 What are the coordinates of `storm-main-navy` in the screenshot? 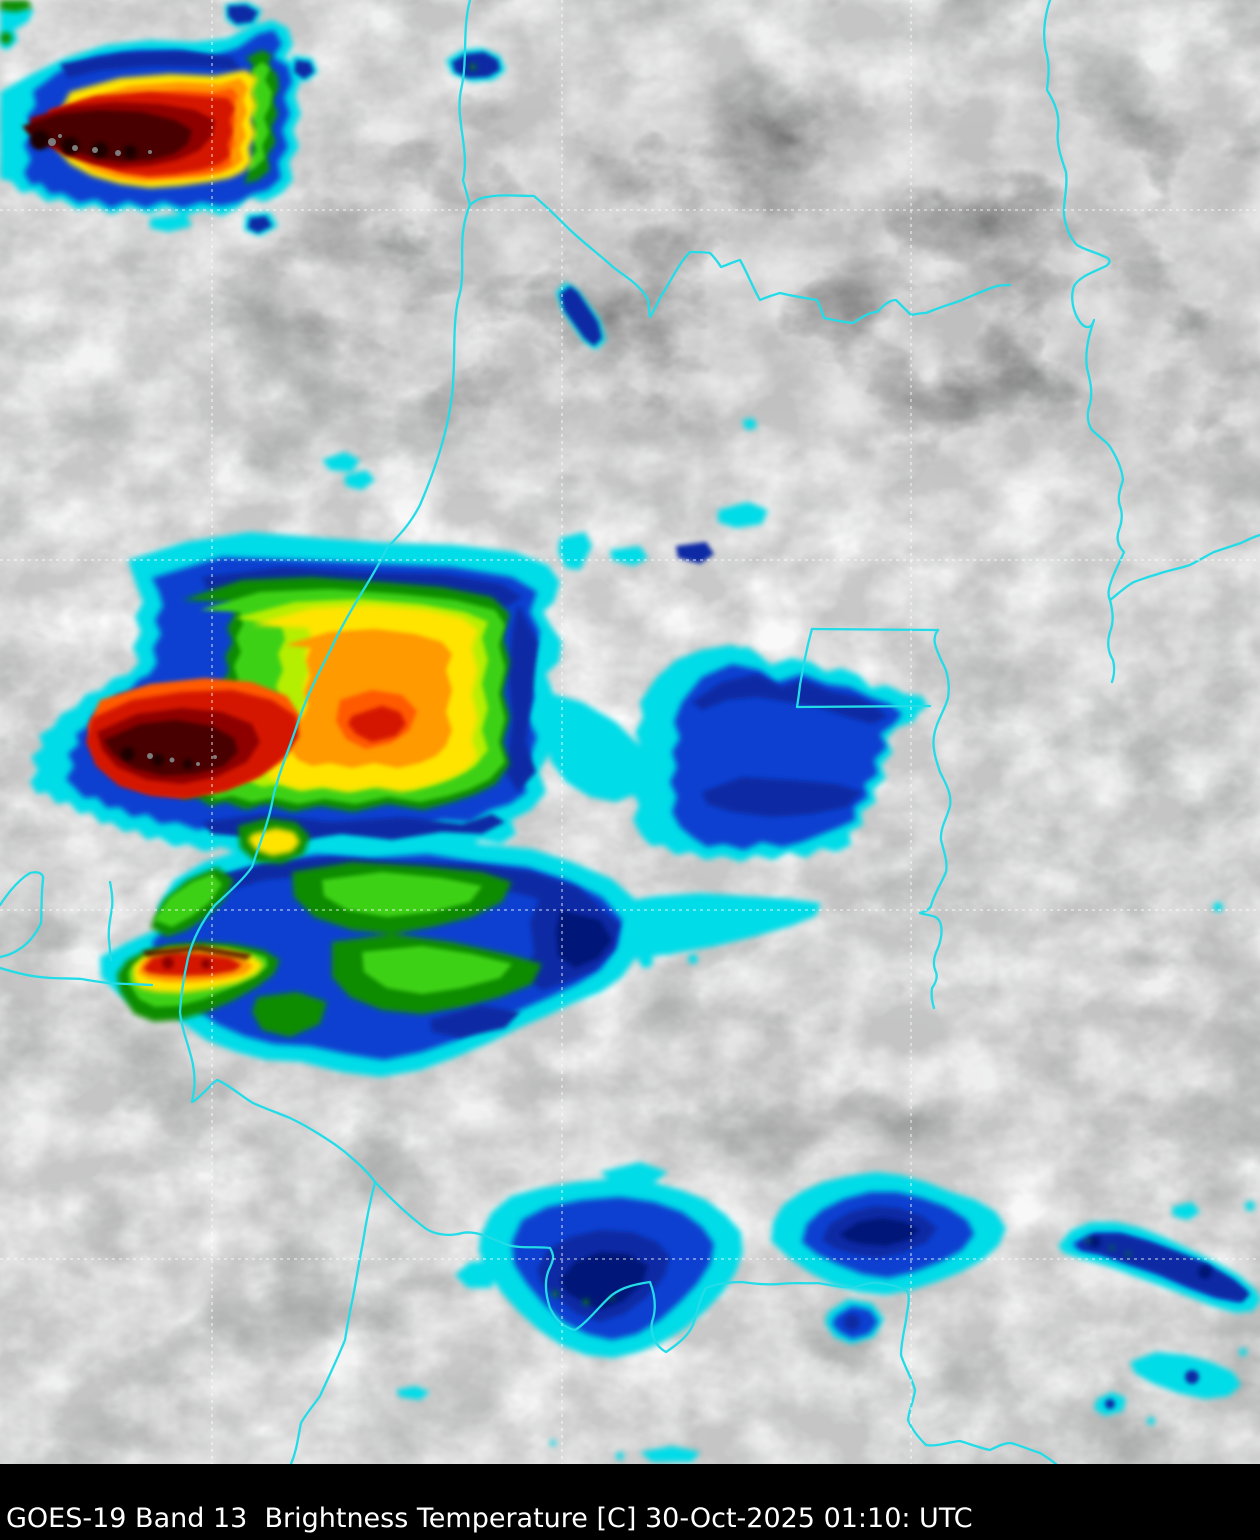 It's located at (521, 698).